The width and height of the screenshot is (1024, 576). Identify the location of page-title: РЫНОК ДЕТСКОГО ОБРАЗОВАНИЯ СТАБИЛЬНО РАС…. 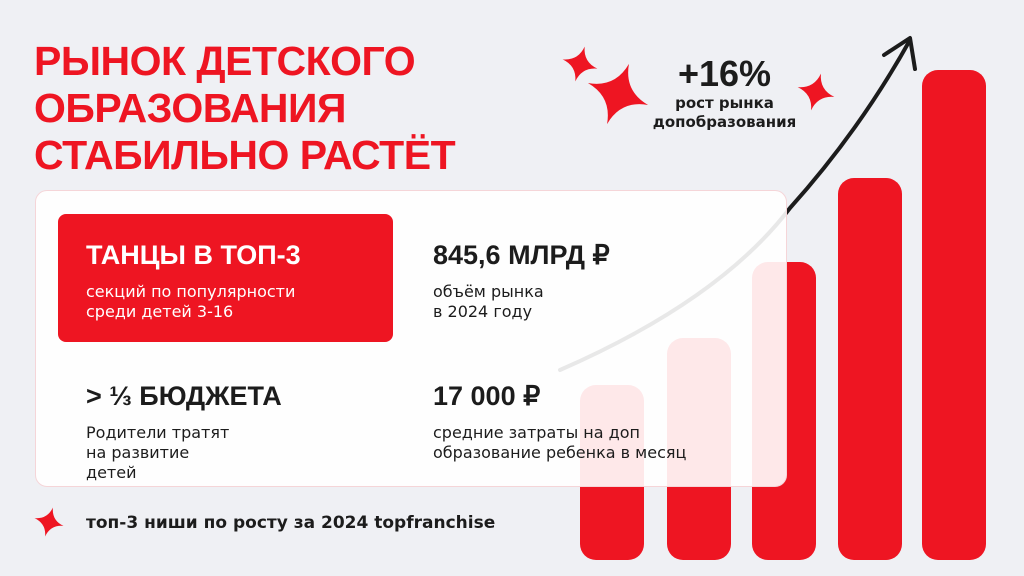
(245, 108).